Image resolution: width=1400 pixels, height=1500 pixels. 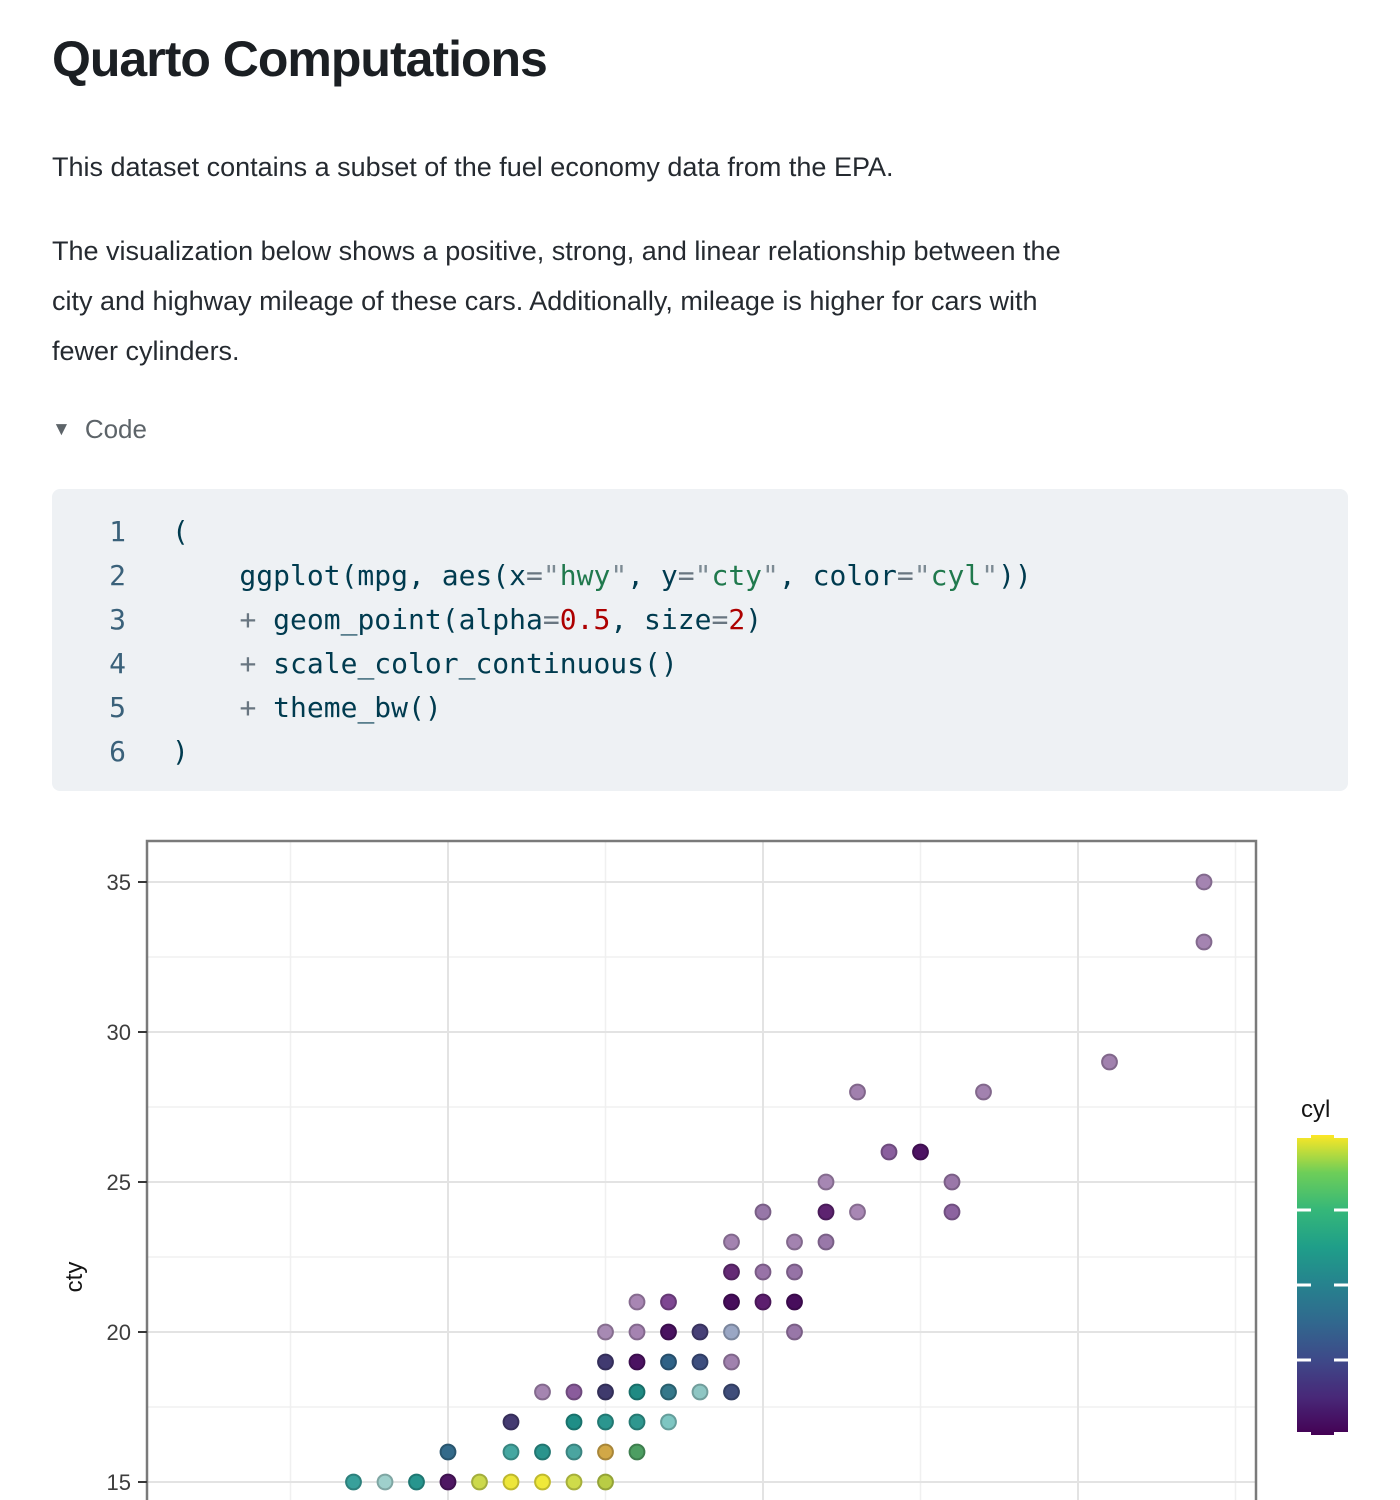 What do you see at coordinates (117, 707) in the screenshot?
I see `code-line-number: 5` at bounding box center [117, 707].